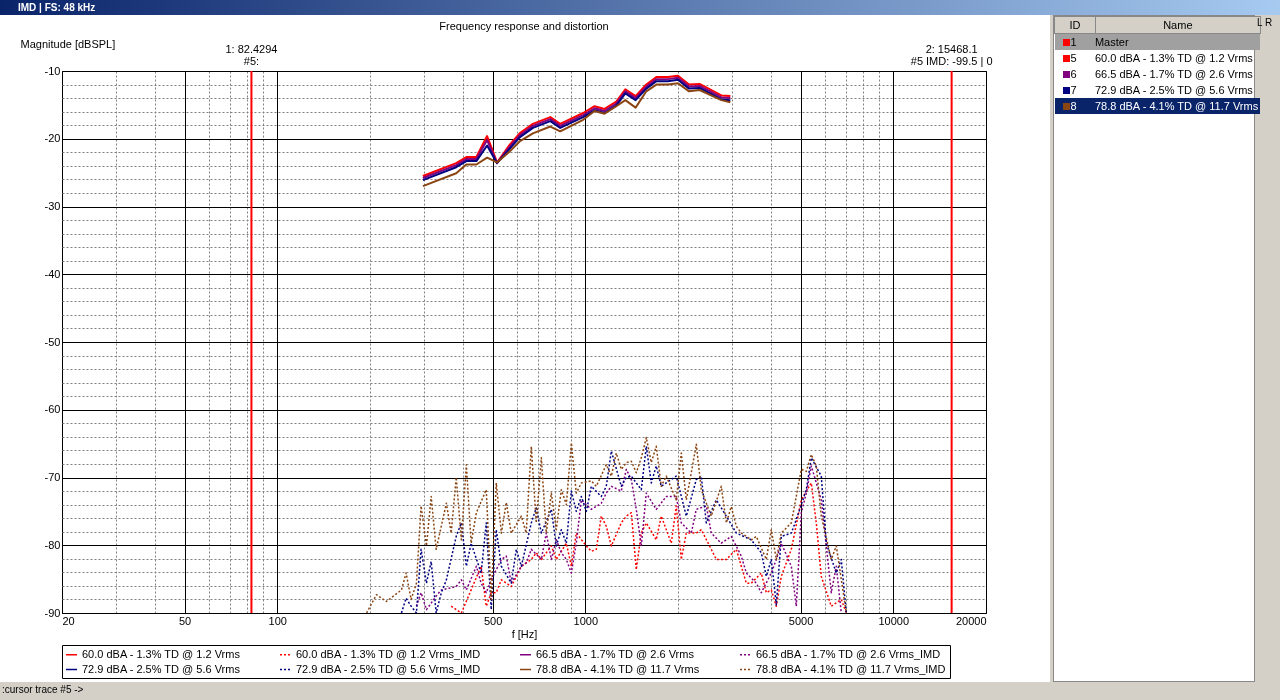  What do you see at coordinates (586, 620) in the screenshot?
I see `x-tick-label: 1000` at bounding box center [586, 620].